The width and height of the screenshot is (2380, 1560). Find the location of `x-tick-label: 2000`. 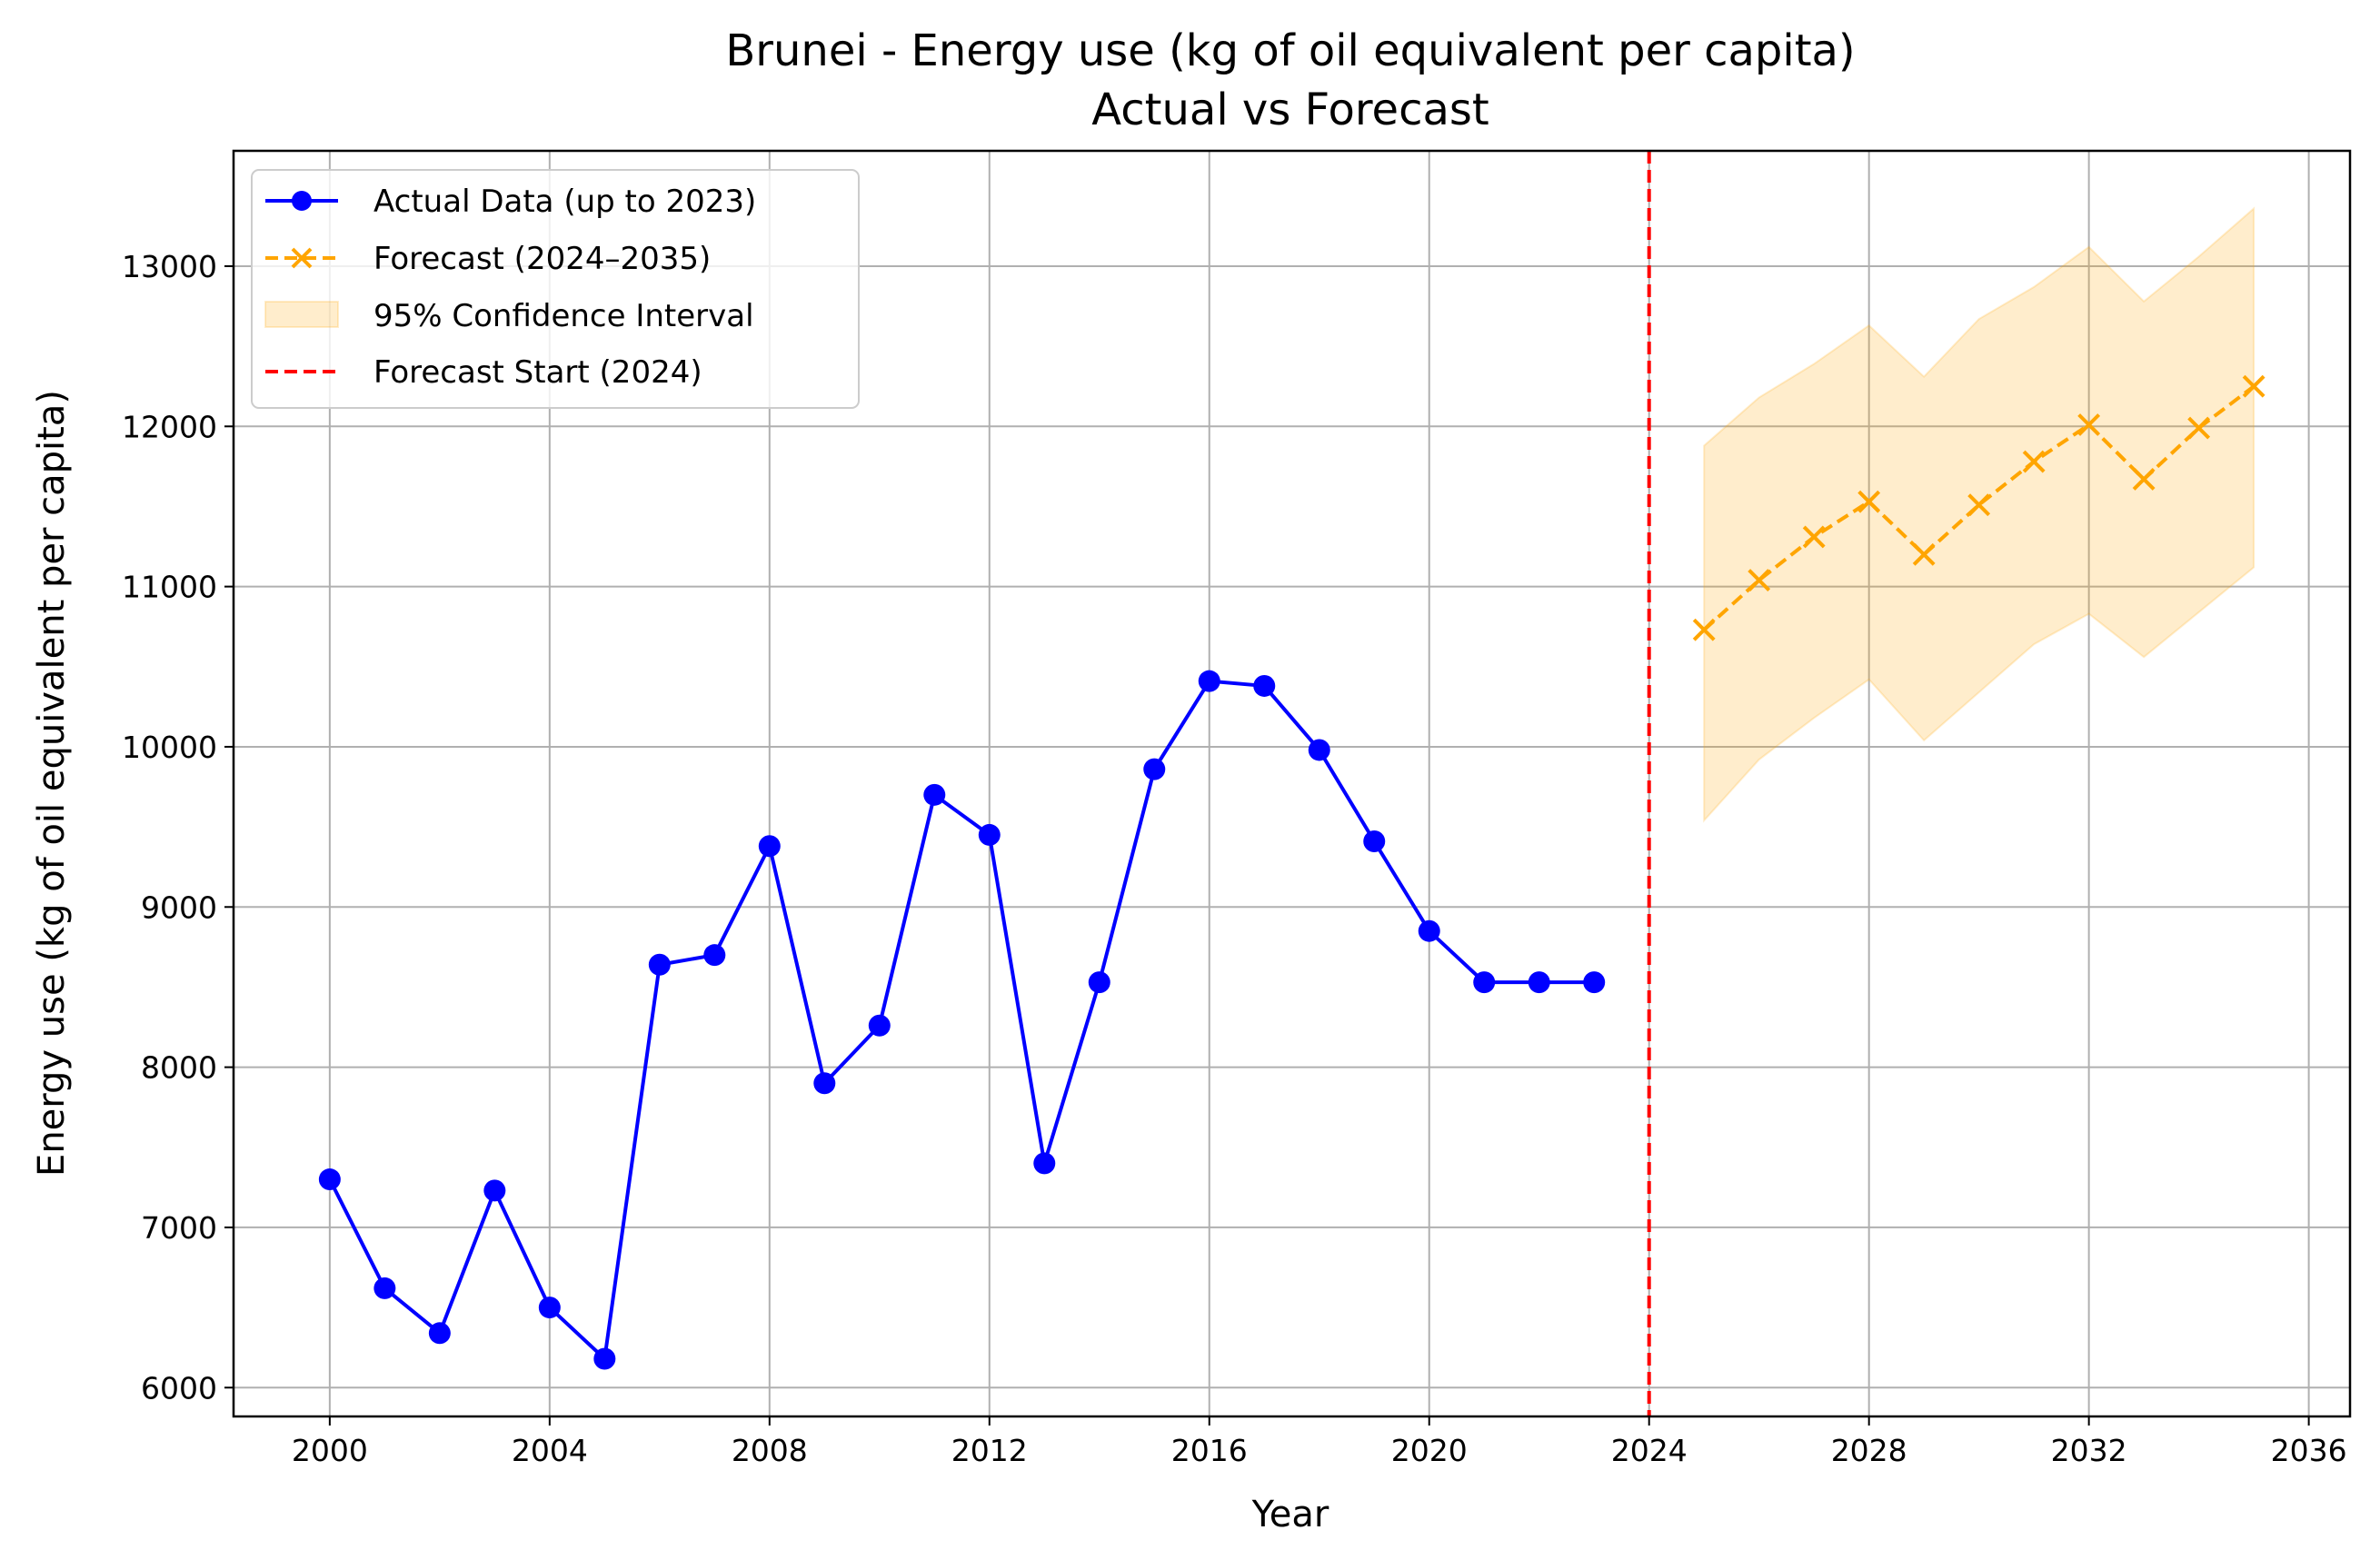

x-tick-label: 2000 is located at coordinates (330, 1450).